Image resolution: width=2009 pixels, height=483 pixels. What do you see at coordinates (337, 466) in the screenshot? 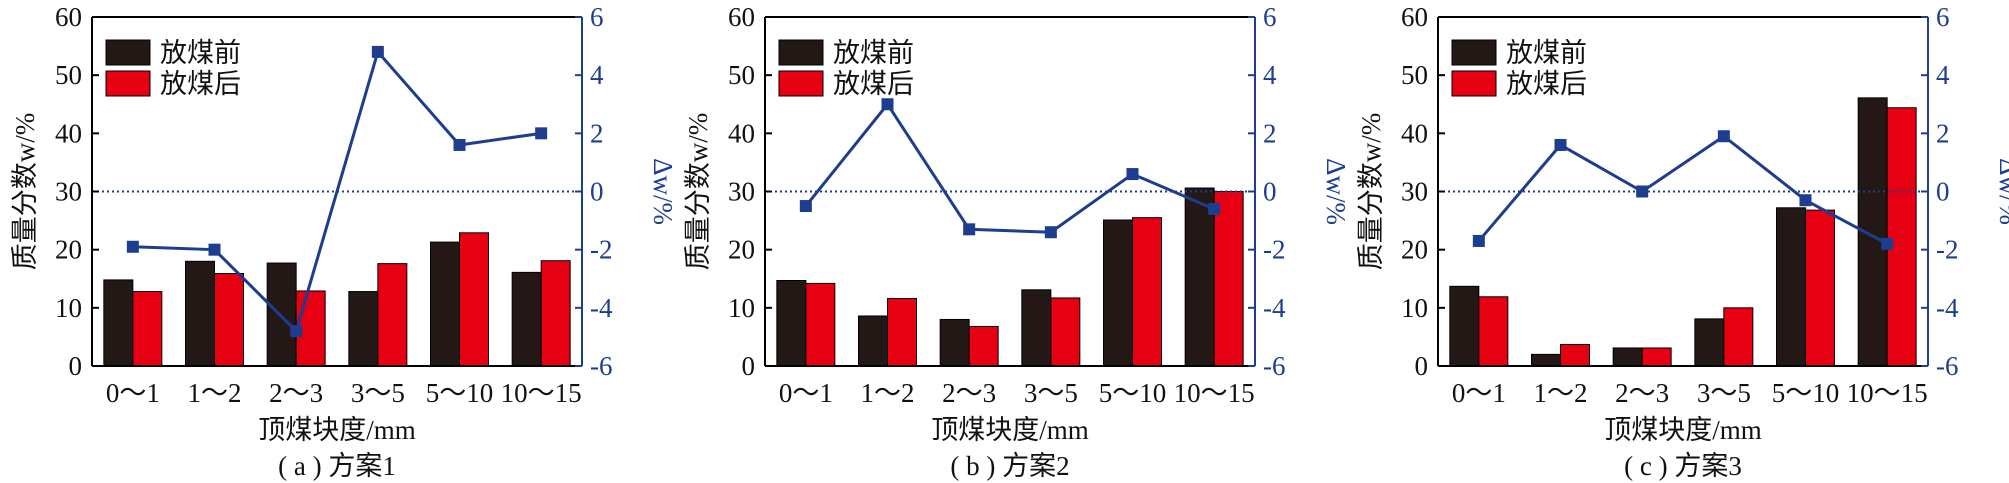
I see `panel-caption: ( a ) 方案1` at bounding box center [337, 466].